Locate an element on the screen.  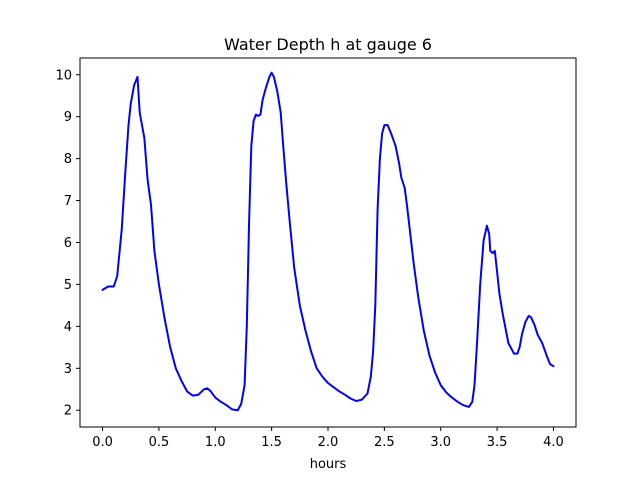
x-tick-label: 2.0 is located at coordinates (328, 442).